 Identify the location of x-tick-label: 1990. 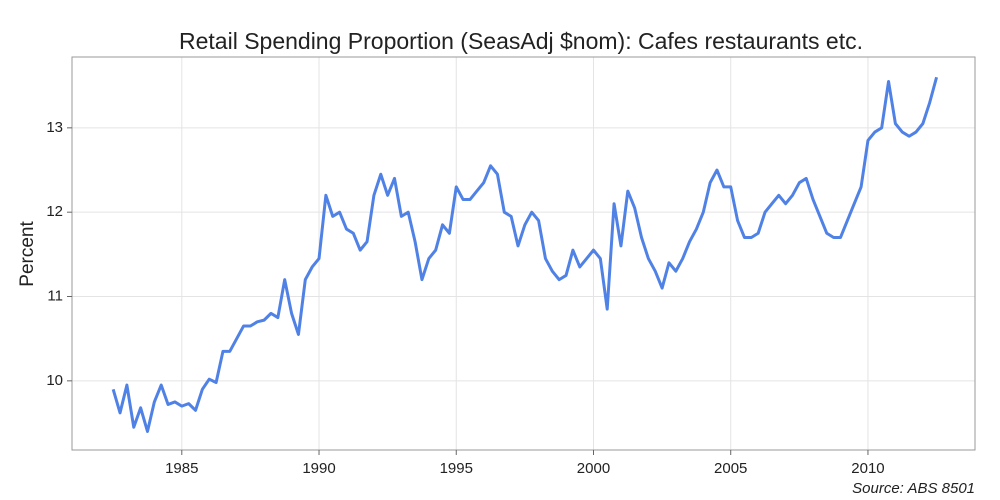
(318, 468).